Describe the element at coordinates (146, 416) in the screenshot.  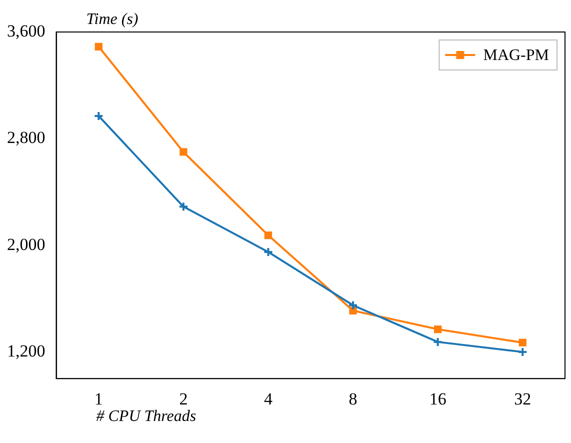
I see `x-axis-title: # CPU Threads` at that location.